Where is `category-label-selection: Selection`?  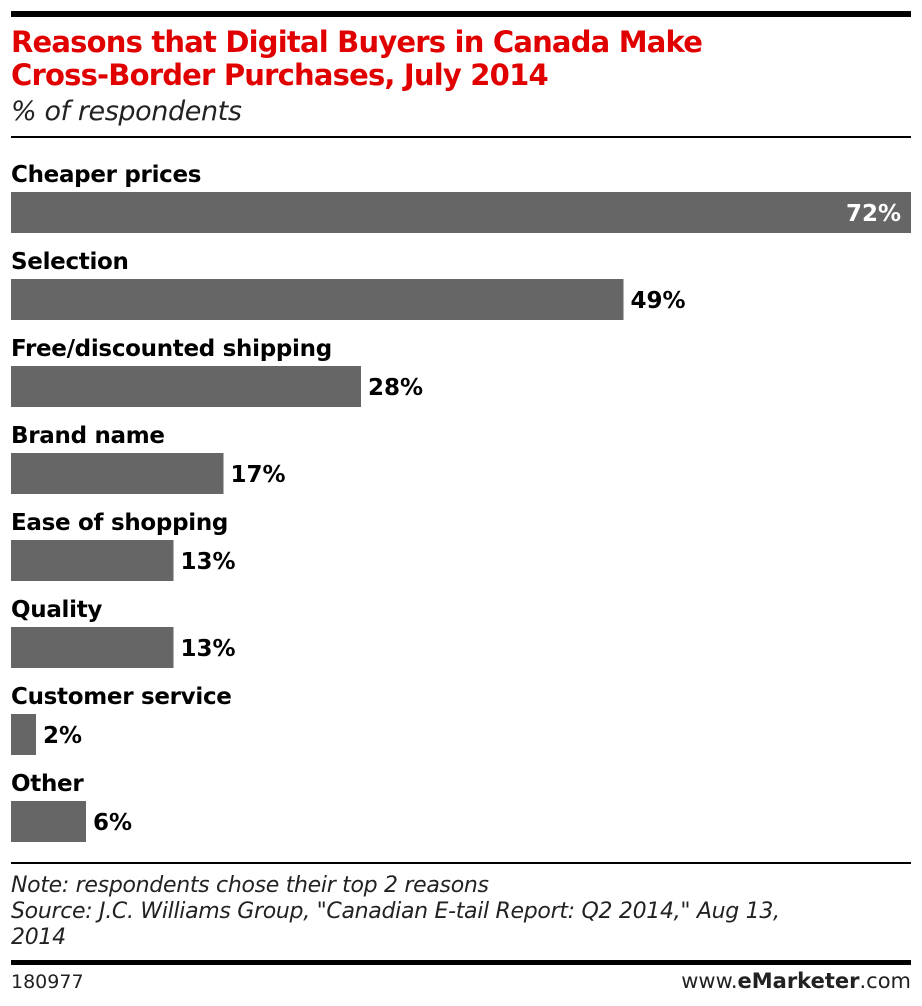
category-label-selection: Selection is located at coordinates (70, 262).